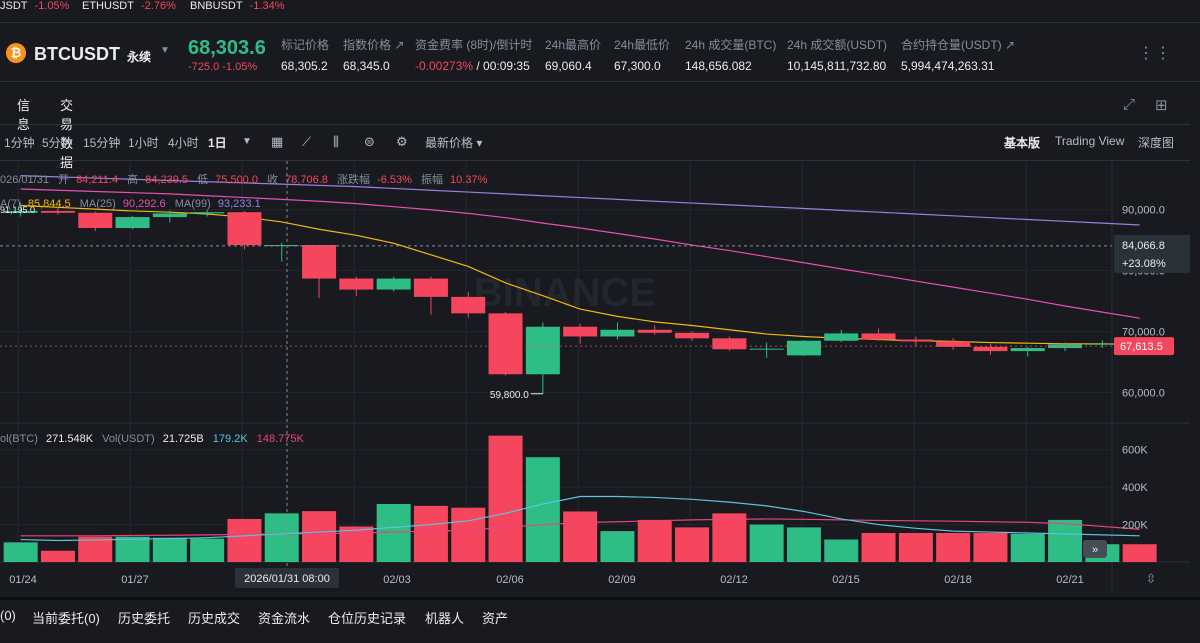 The height and width of the screenshot is (643, 1200). I want to click on layout-grid-icon: ⊞, so click(1161, 105).